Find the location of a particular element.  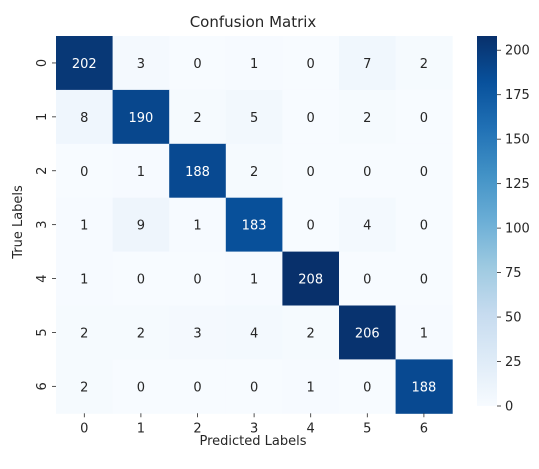

y-tick-label: 4 is located at coordinates (42, 278).